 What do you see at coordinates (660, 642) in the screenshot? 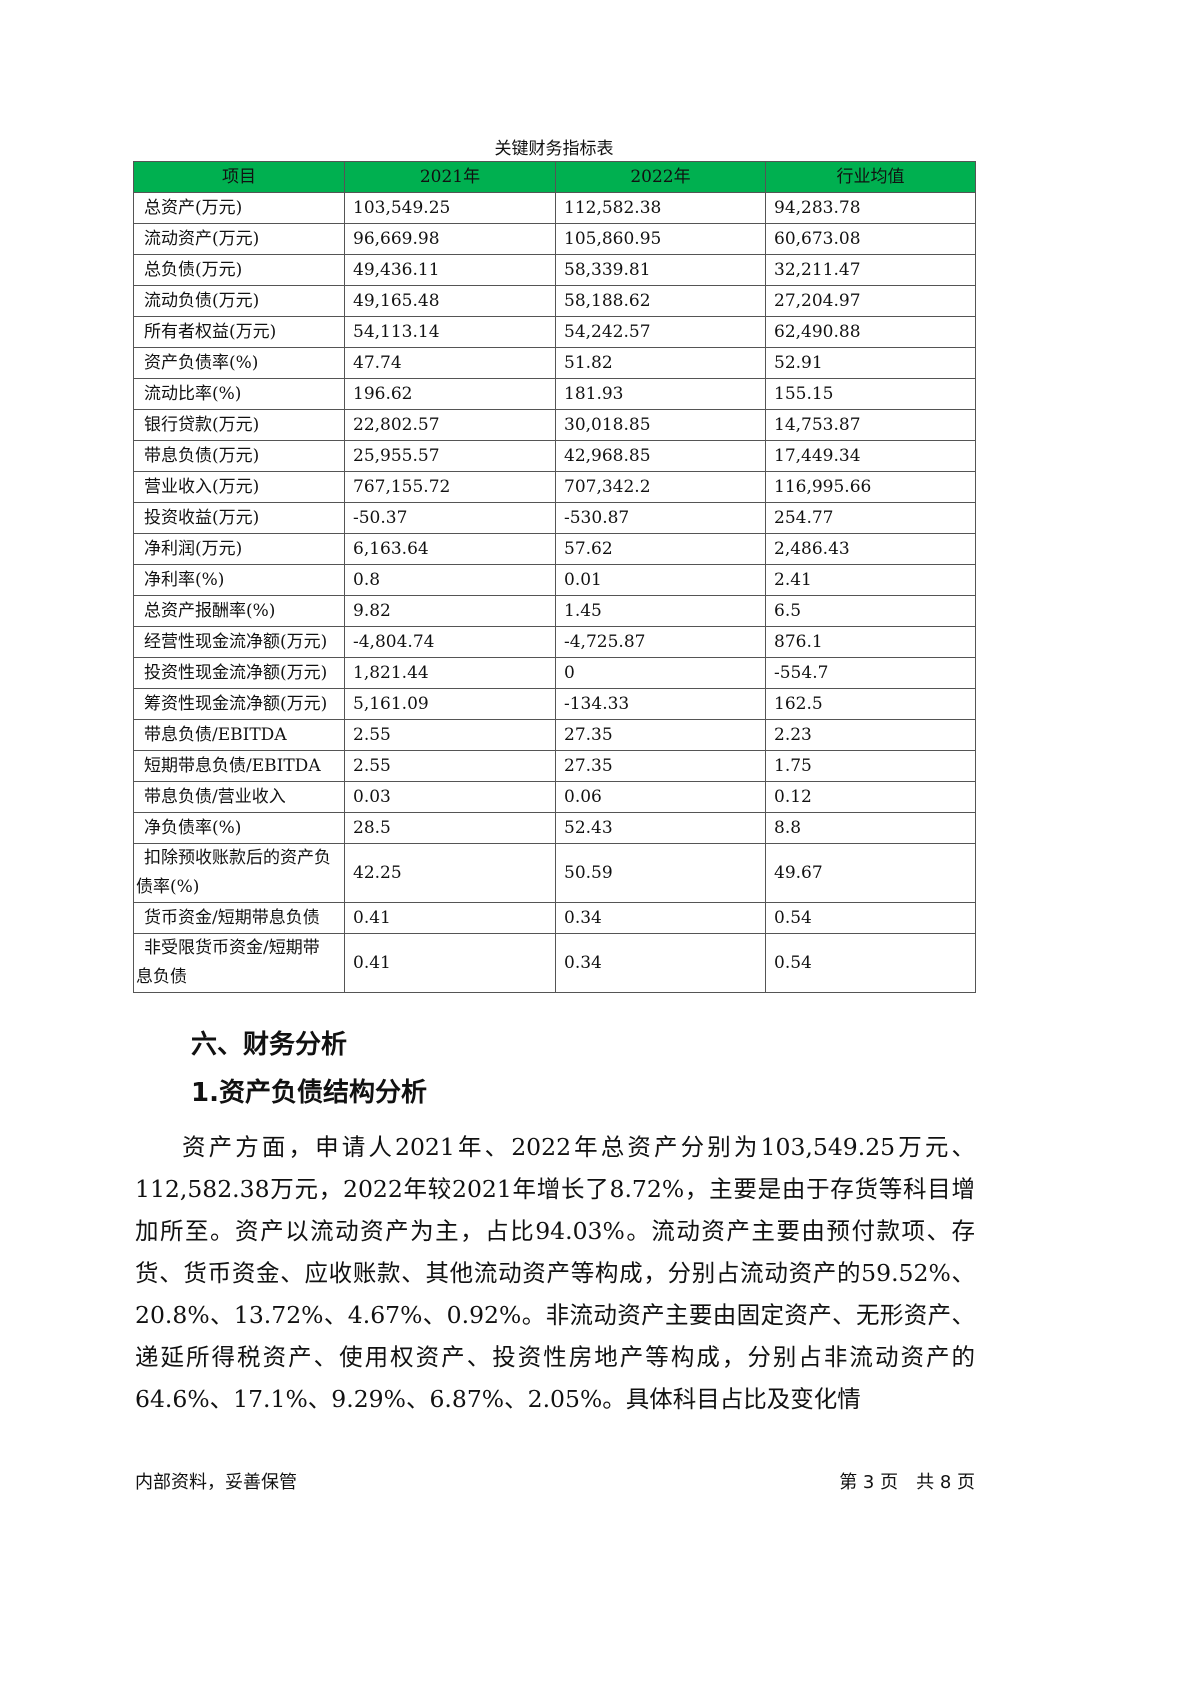
I see `cell-value: -4,725.87` at bounding box center [660, 642].